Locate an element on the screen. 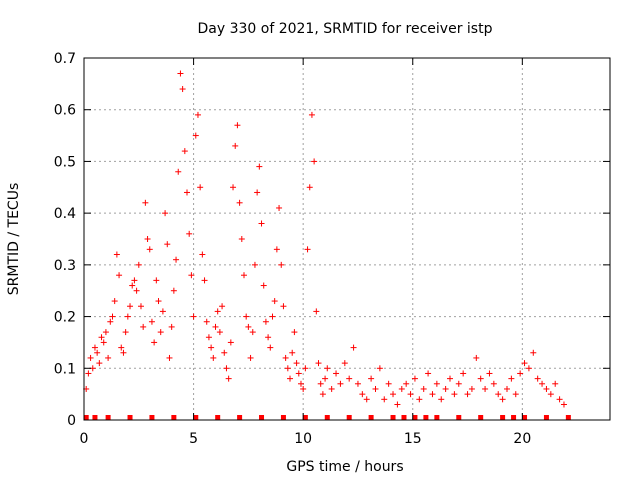  rug-layer is located at coordinates (327, 417).